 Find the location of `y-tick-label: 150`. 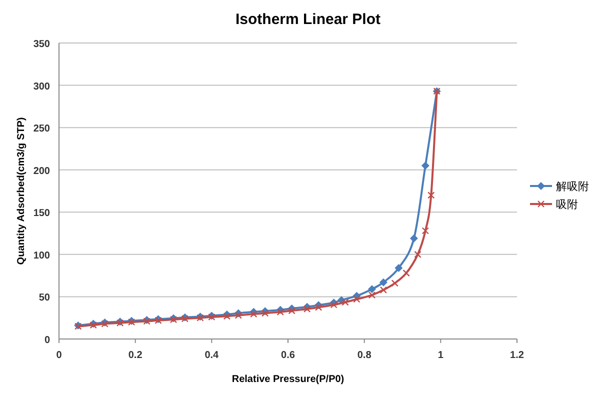

y-tick-label: 150 is located at coordinates (41, 214).